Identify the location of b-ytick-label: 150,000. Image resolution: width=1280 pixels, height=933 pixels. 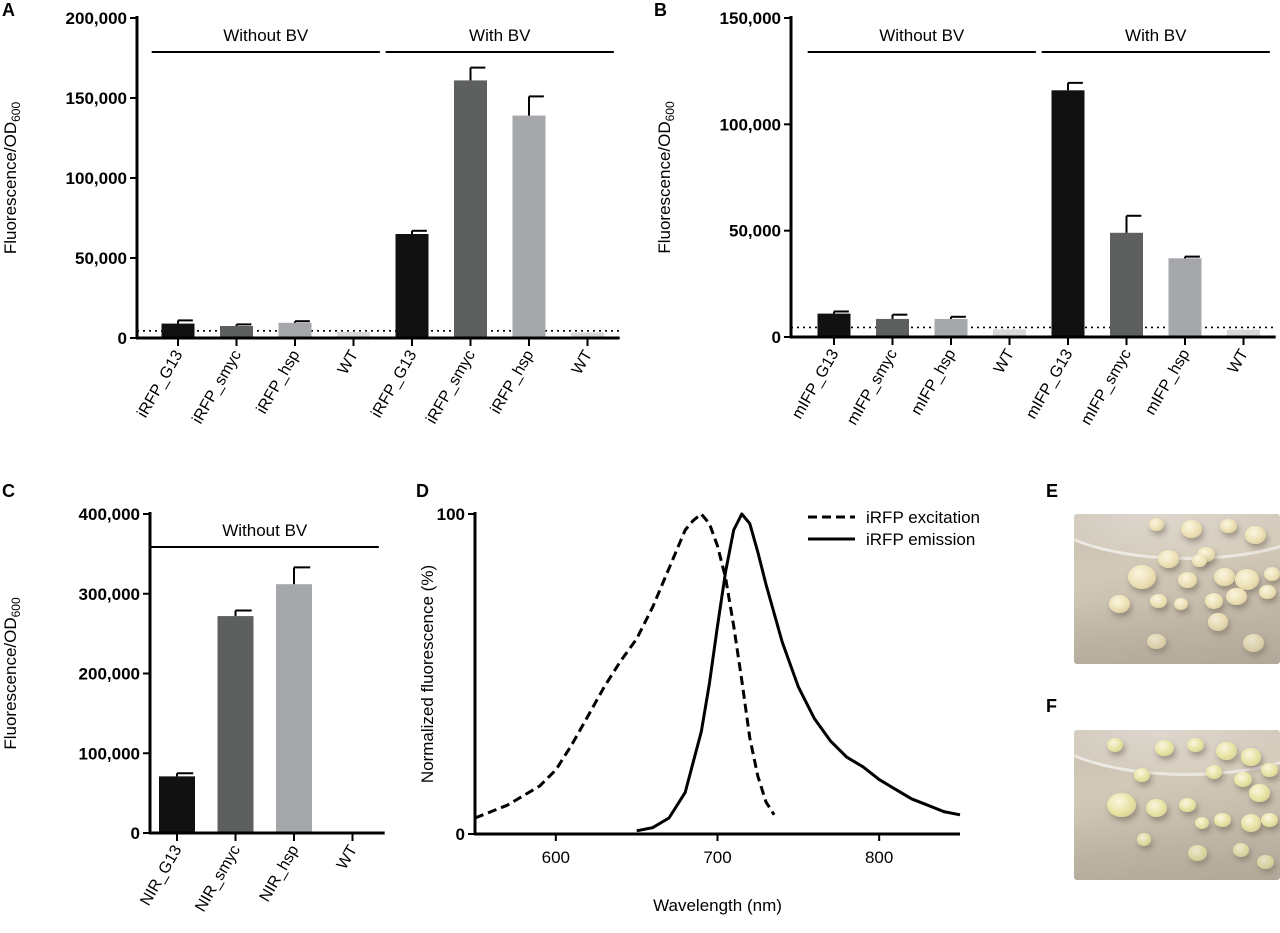
(750, 18).